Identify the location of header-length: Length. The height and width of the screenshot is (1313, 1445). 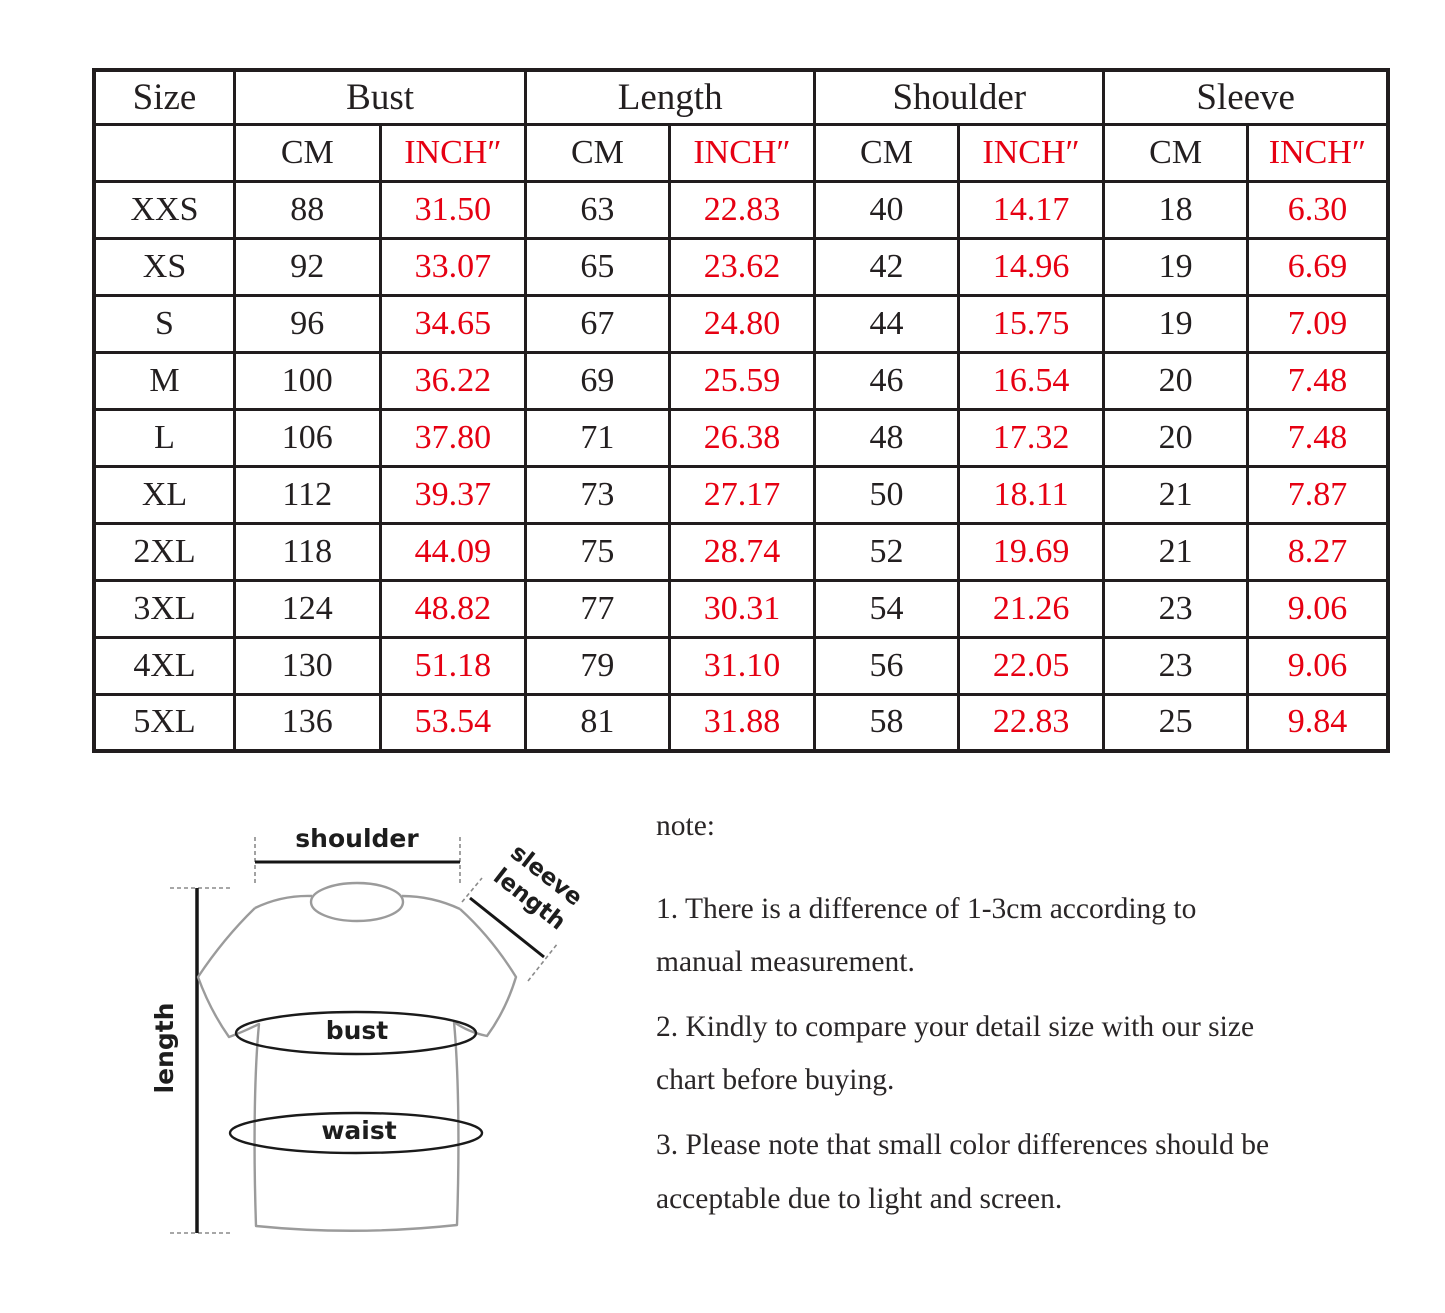
(670, 97).